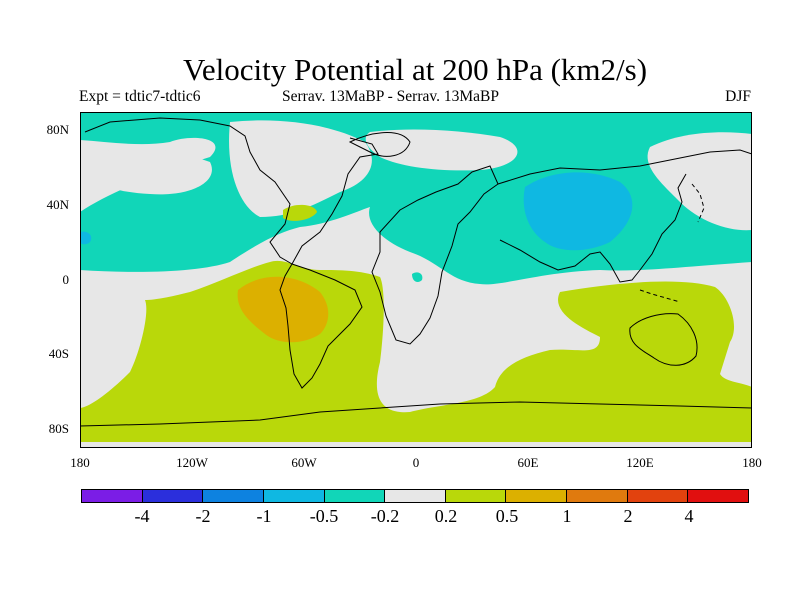 This screenshot has width=800, height=600. I want to click on x-tick-label: 60E, so click(528, 462).